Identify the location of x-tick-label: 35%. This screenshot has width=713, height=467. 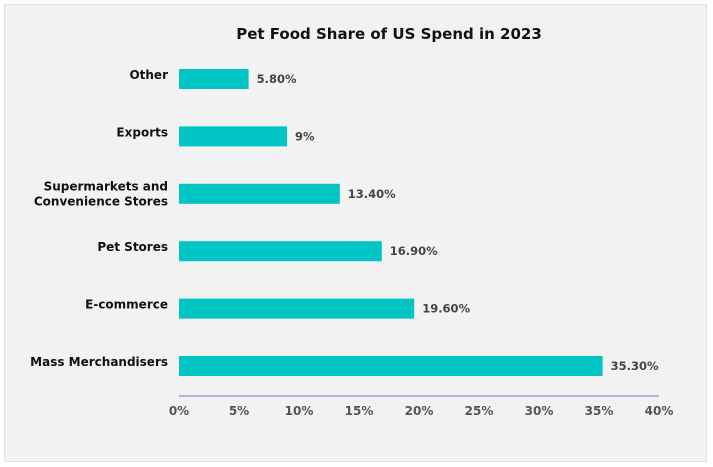
(599, 411).